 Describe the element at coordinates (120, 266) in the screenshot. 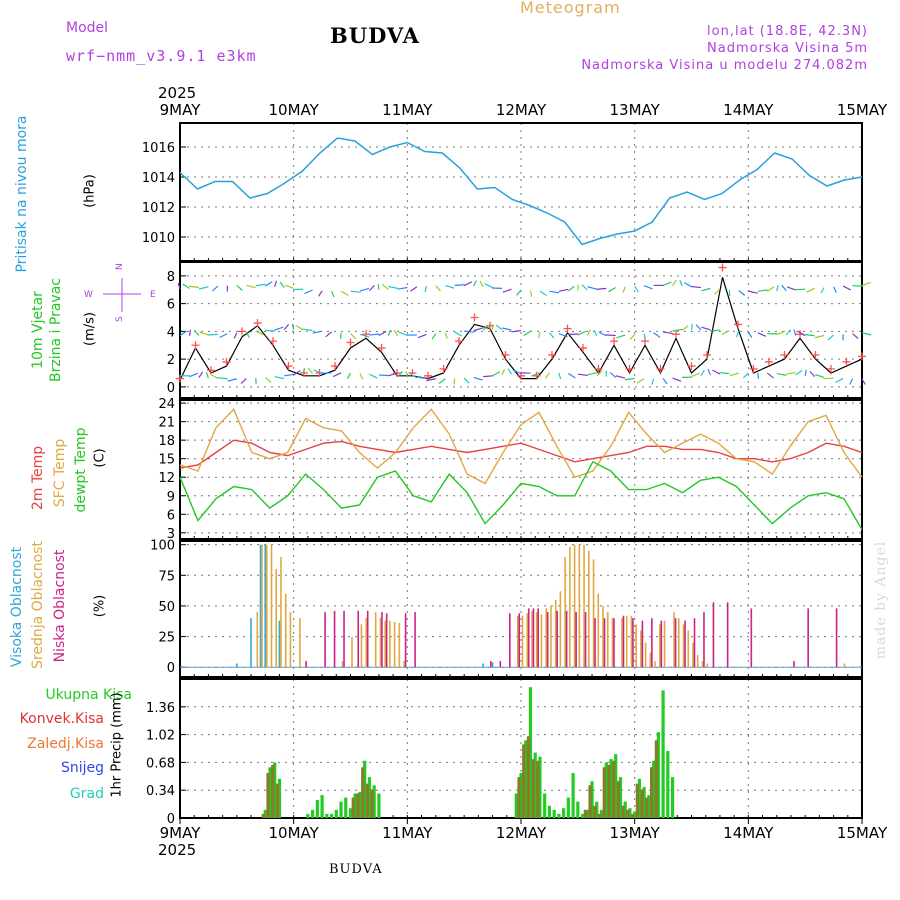

I see `compass-n: N` at that location.